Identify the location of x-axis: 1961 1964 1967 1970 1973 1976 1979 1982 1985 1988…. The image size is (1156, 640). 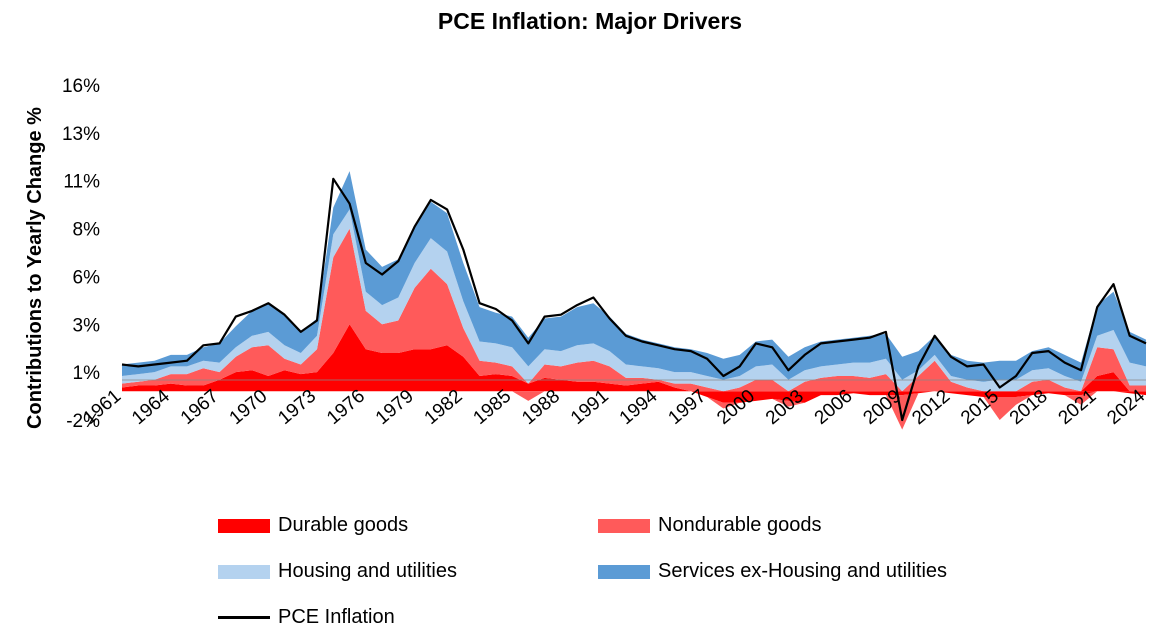
(614, 407).